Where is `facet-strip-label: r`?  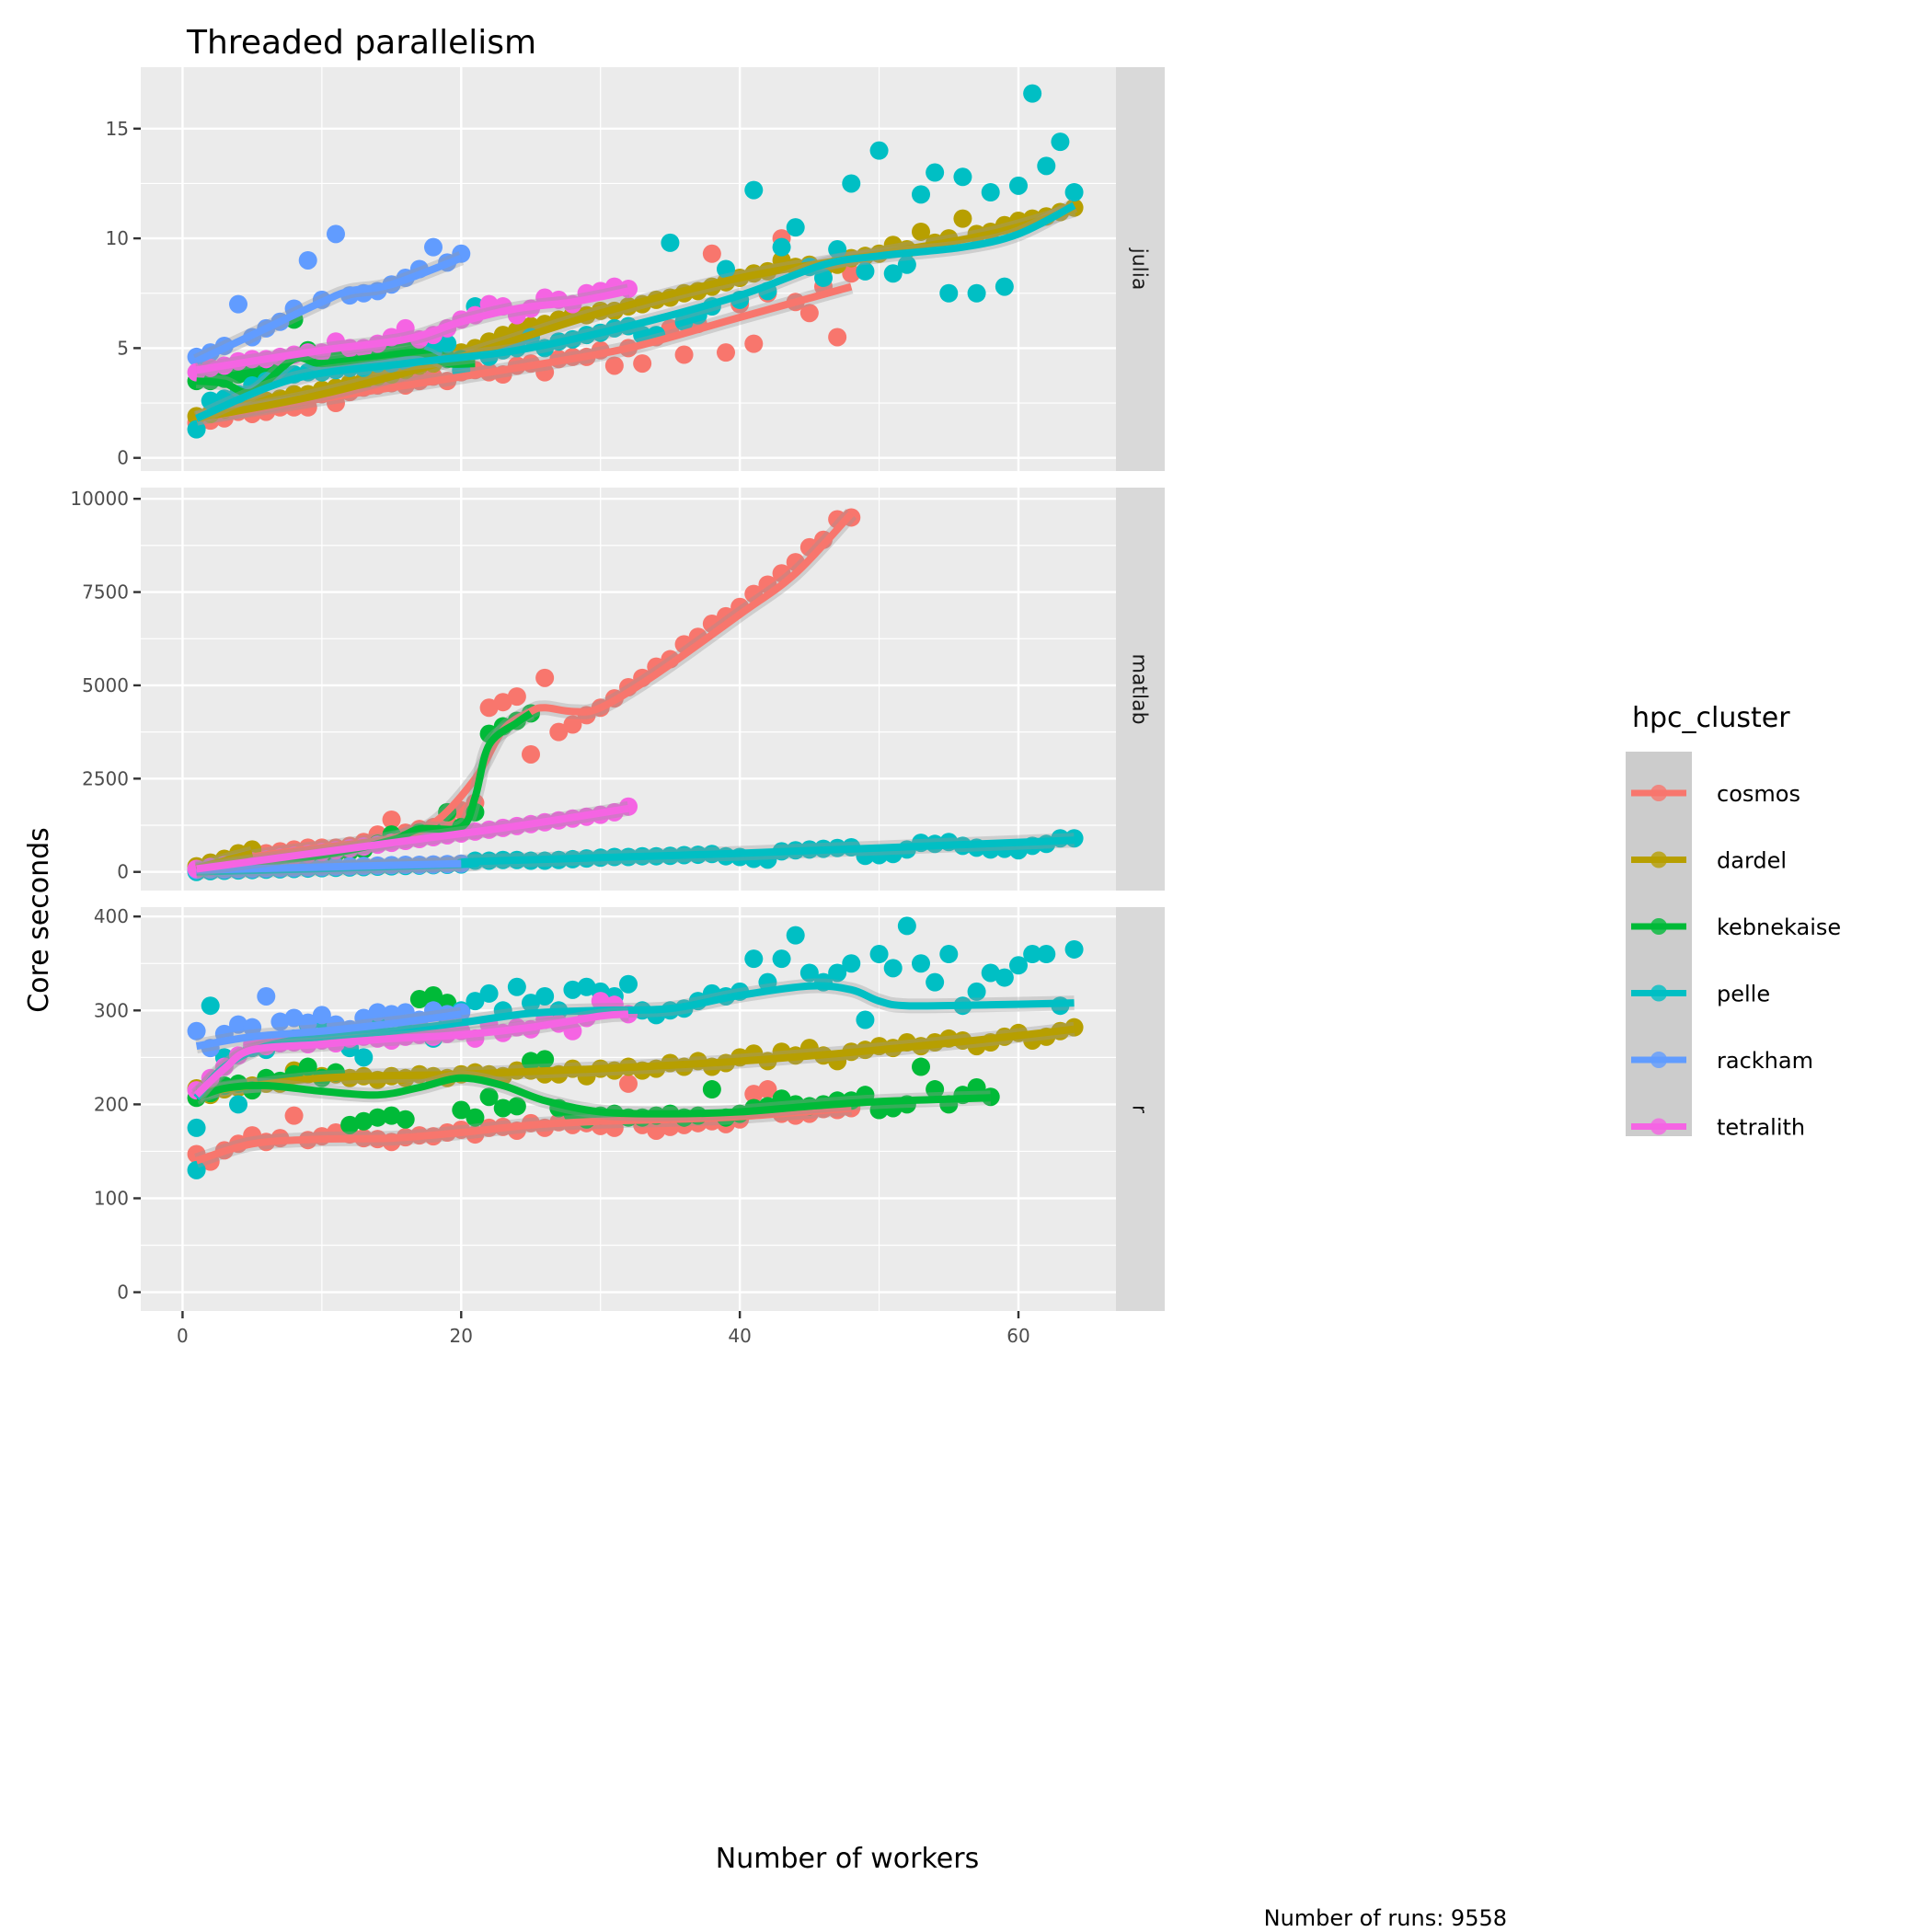
facet-strip-label: r is located at coordinates (1139, 1109).